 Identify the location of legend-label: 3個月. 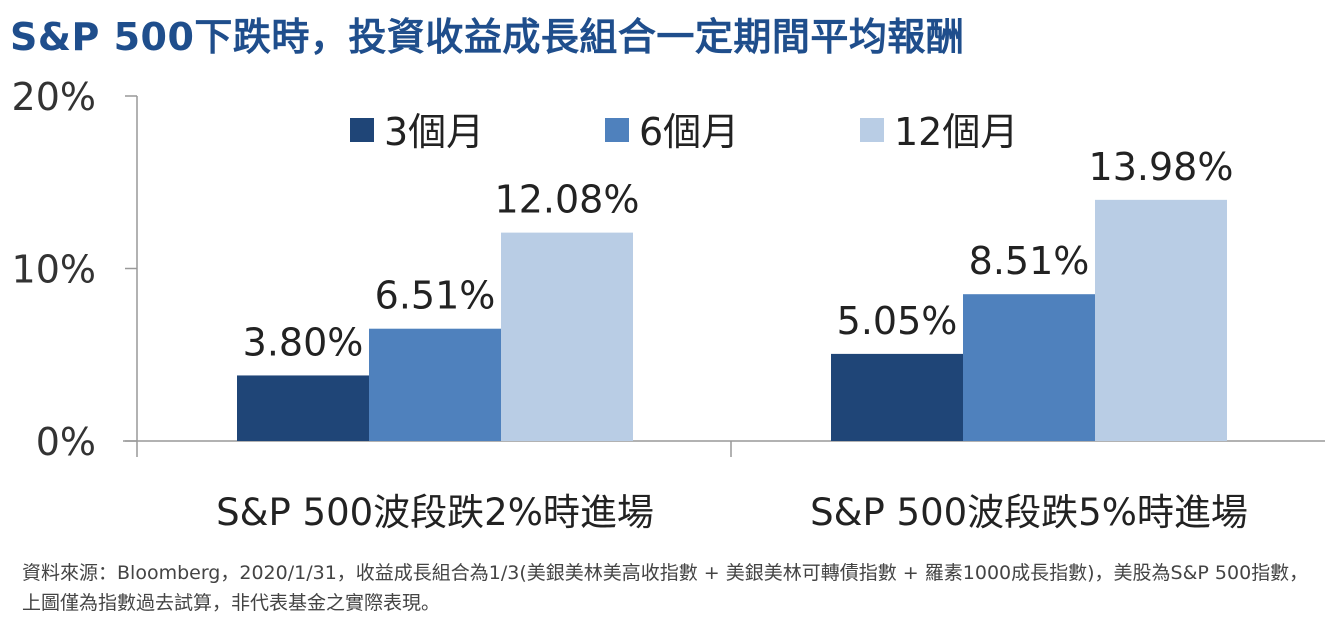
(434, 132).